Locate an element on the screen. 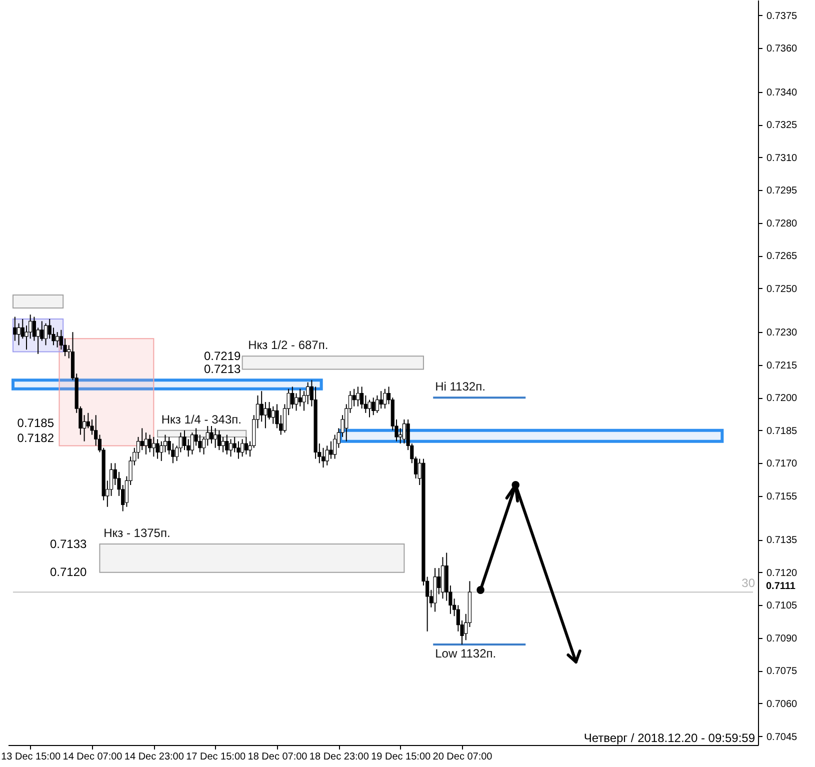 The image size is (815, 767). y-tick-label: 0.7155 is located at coordinates (782, 496).